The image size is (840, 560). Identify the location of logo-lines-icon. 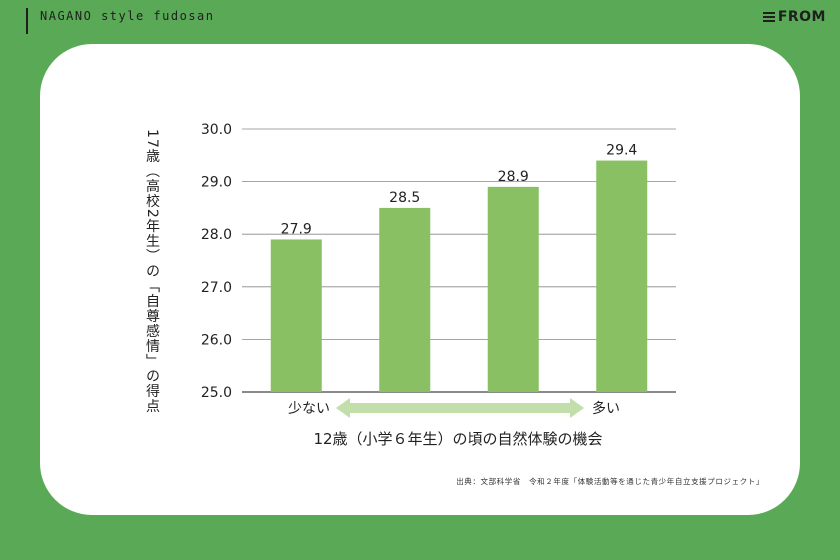
(768, 17).